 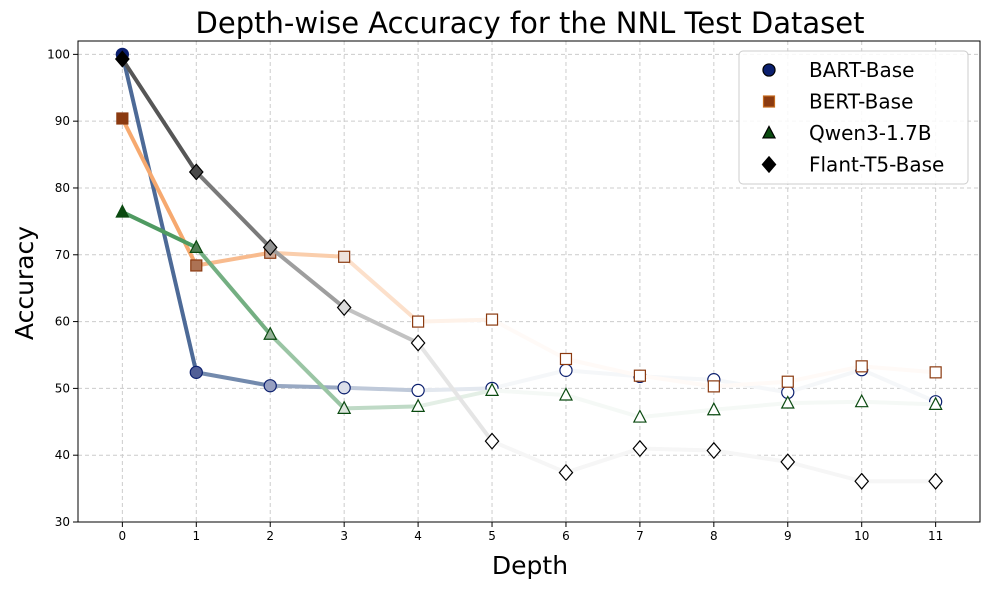 What do you see at coordinates (270, 536) in the screenshot?
I see `x-tick-label: 2` at bounding box center [270, 536].